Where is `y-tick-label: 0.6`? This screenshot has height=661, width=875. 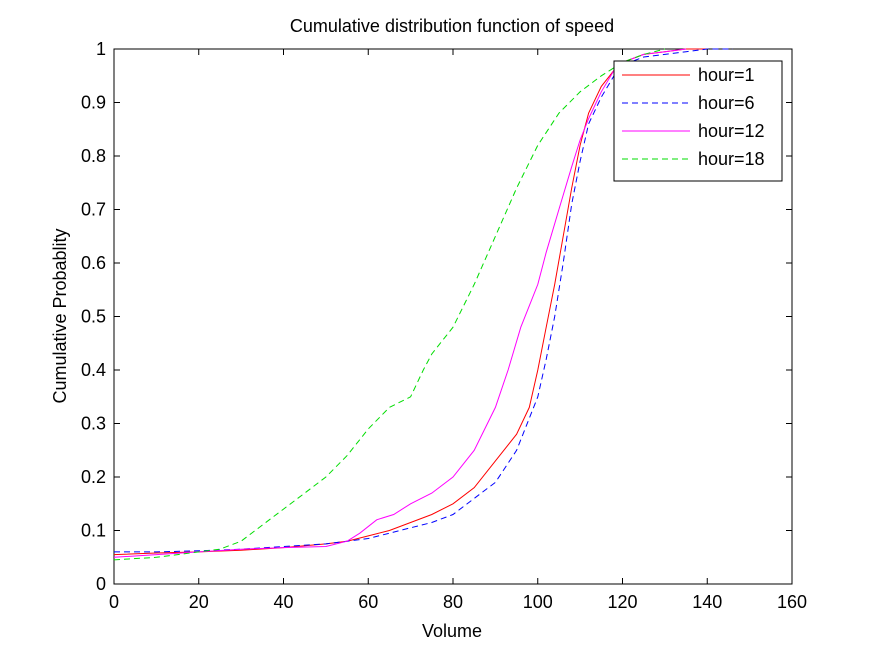
y-tick-label: 0.6 is located at coordinates (93, 263).